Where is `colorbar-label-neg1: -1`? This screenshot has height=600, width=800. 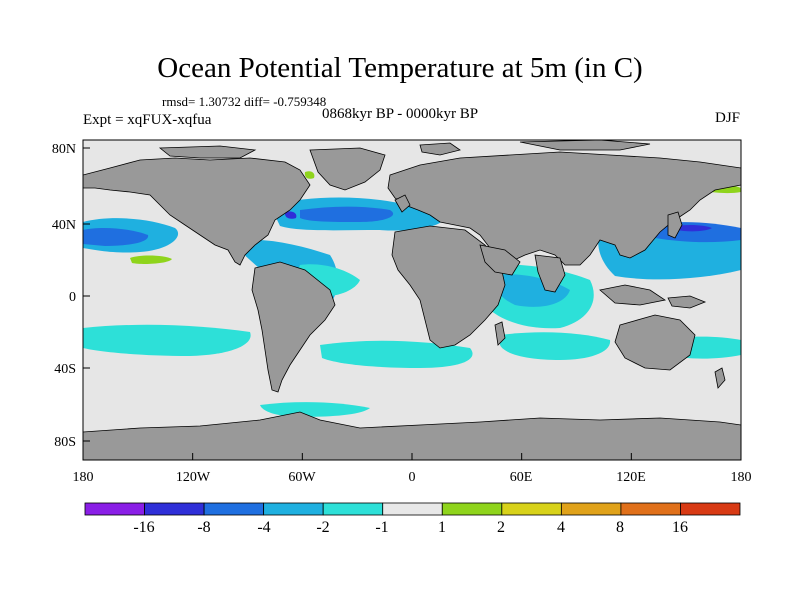
colorbar-label-neg1: -1 is located at coordinates (382, 527).